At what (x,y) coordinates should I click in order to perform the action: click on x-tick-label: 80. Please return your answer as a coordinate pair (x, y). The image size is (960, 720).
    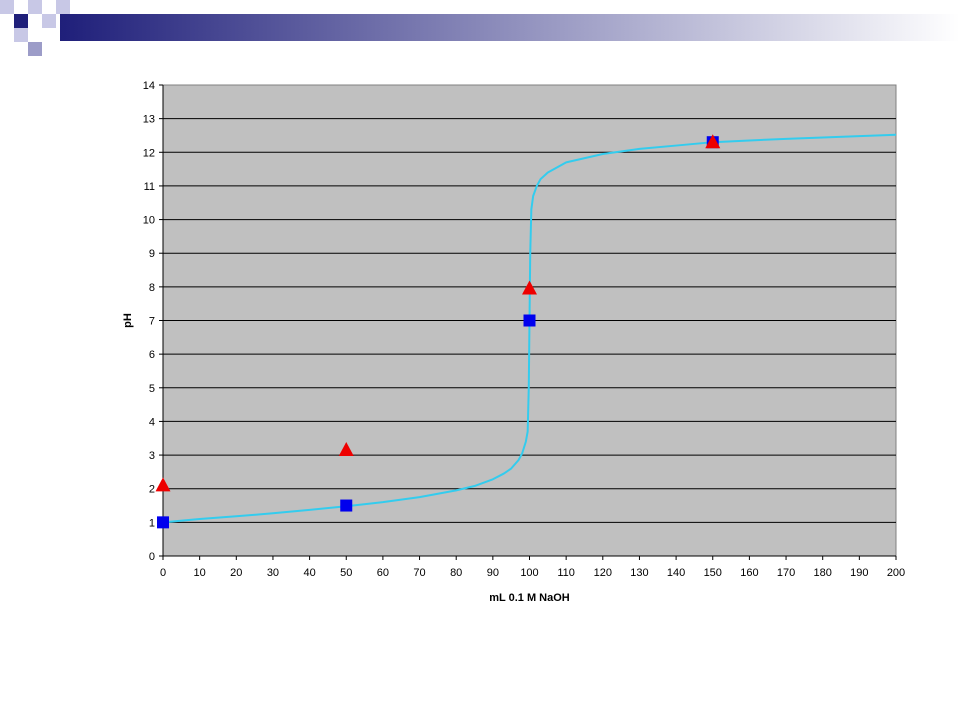
    Looking at the image, I should click on (456, 573).